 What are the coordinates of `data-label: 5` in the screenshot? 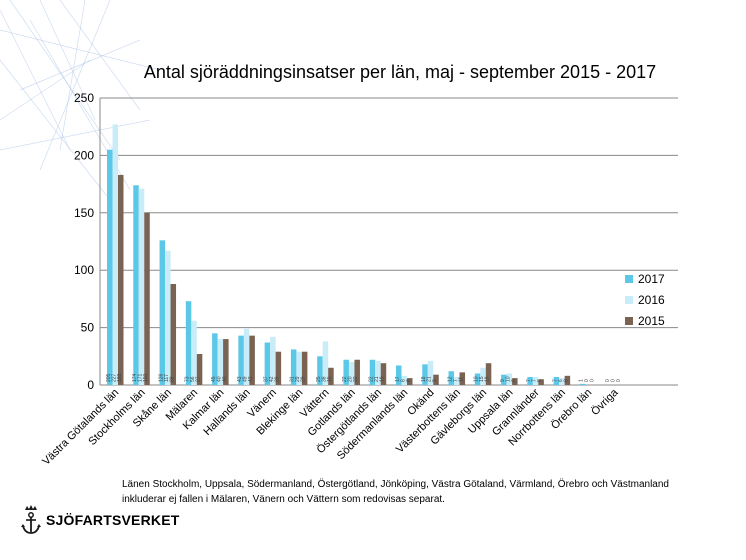 It's located at (540, 380).